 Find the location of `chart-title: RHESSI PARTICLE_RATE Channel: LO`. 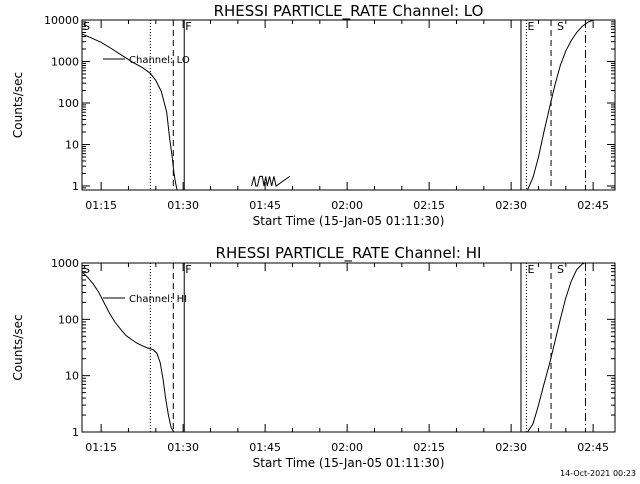

chart-title: RHESSI PARTICLE_RATE Channel: LO is located at coordinates (349, 11).